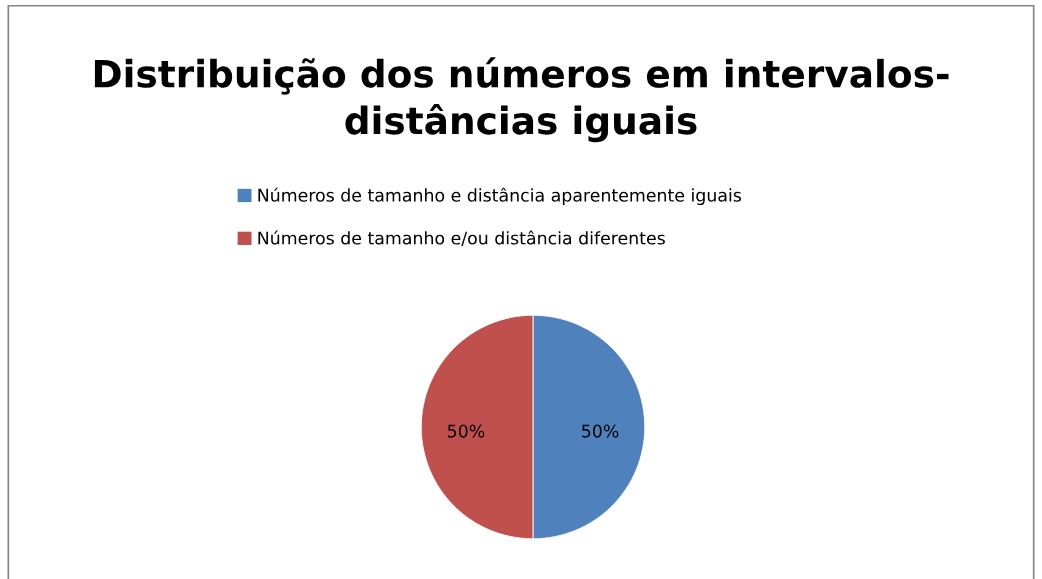 The height and width of the screenshot is (579, 1042). What do you see at coordinates (461, 238) in the screenshot?
I see `legend-label: Números de tamanho e/ou distância diferentes` at bounding box center [461, 238].